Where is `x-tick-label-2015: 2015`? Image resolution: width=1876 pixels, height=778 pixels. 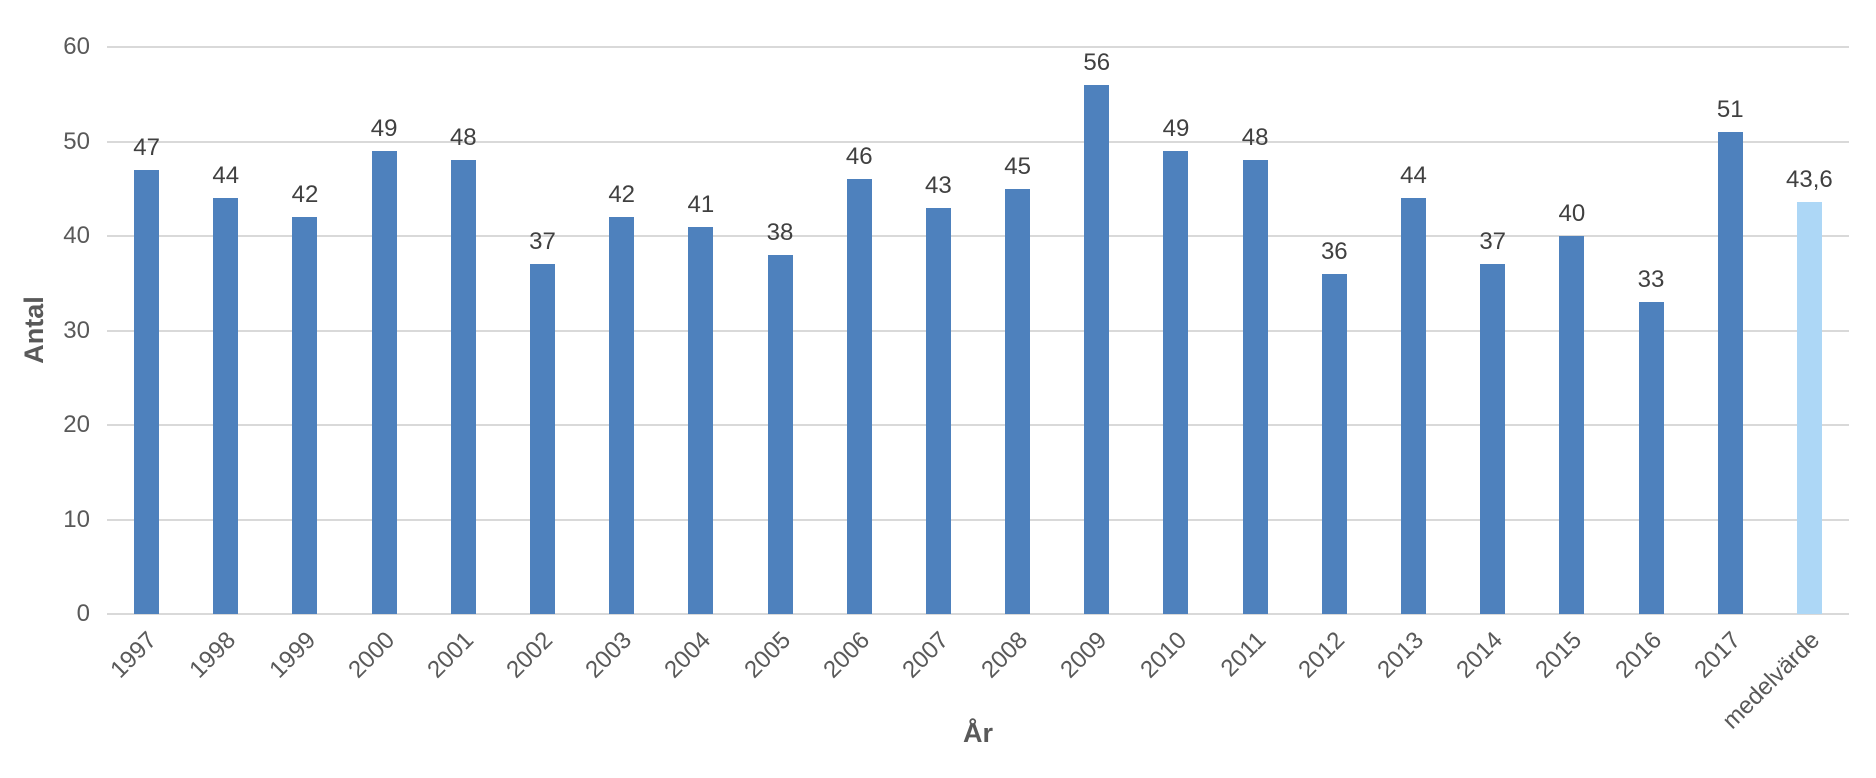 x-tick-label-2015: 2015 is located at coordinates (1559, 655).